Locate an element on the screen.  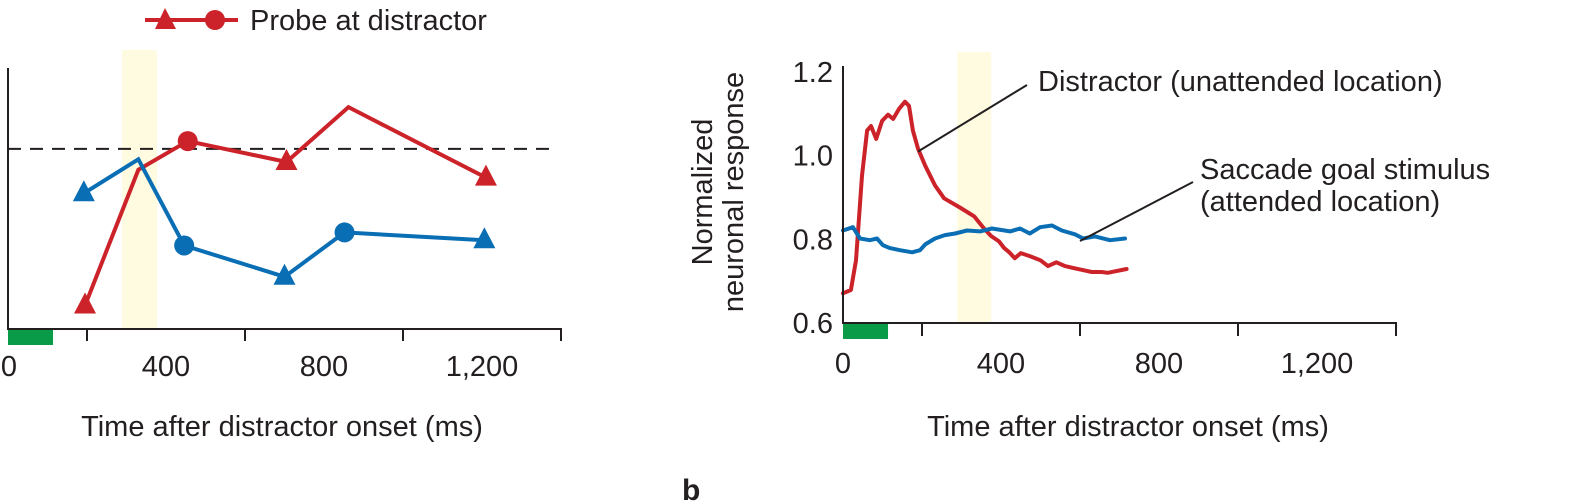
panel-b-highlight-band is located at coordinates (974, 187).